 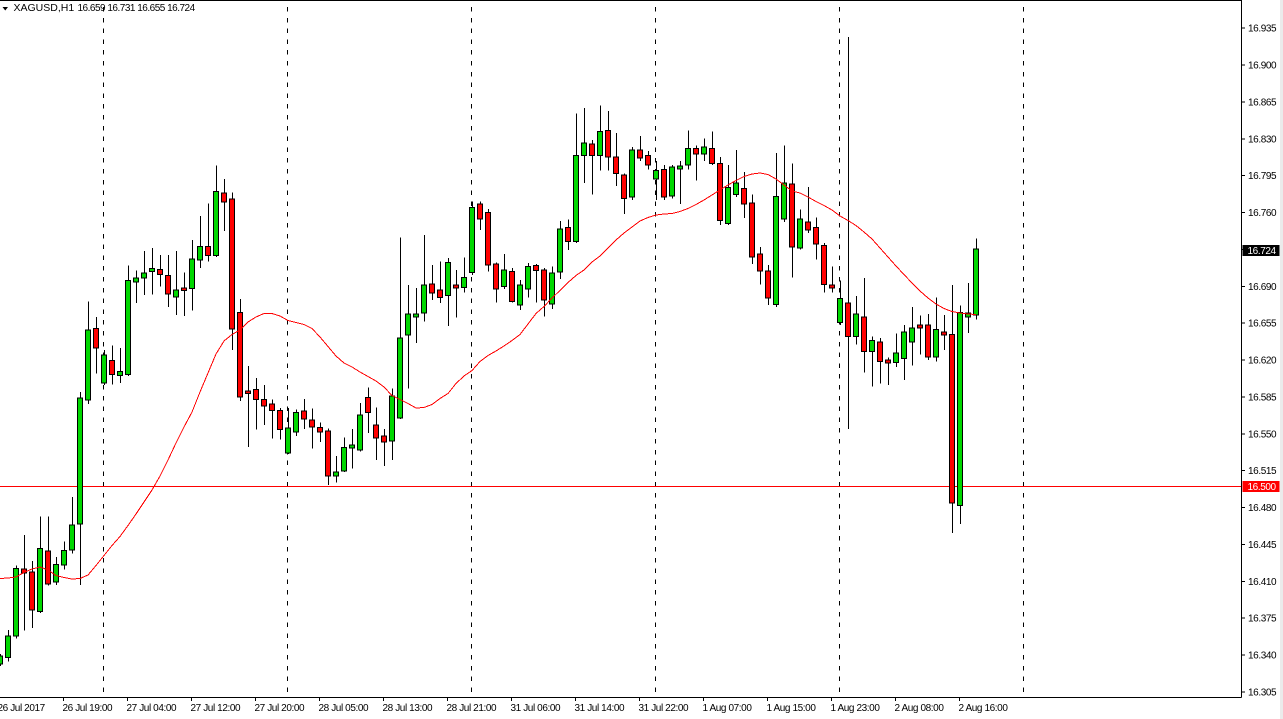 What do you see at coordinates (44, 8) in the screenshot?
I see `svg-text: XAGUSD,H1` at bounding box center [44, 8].